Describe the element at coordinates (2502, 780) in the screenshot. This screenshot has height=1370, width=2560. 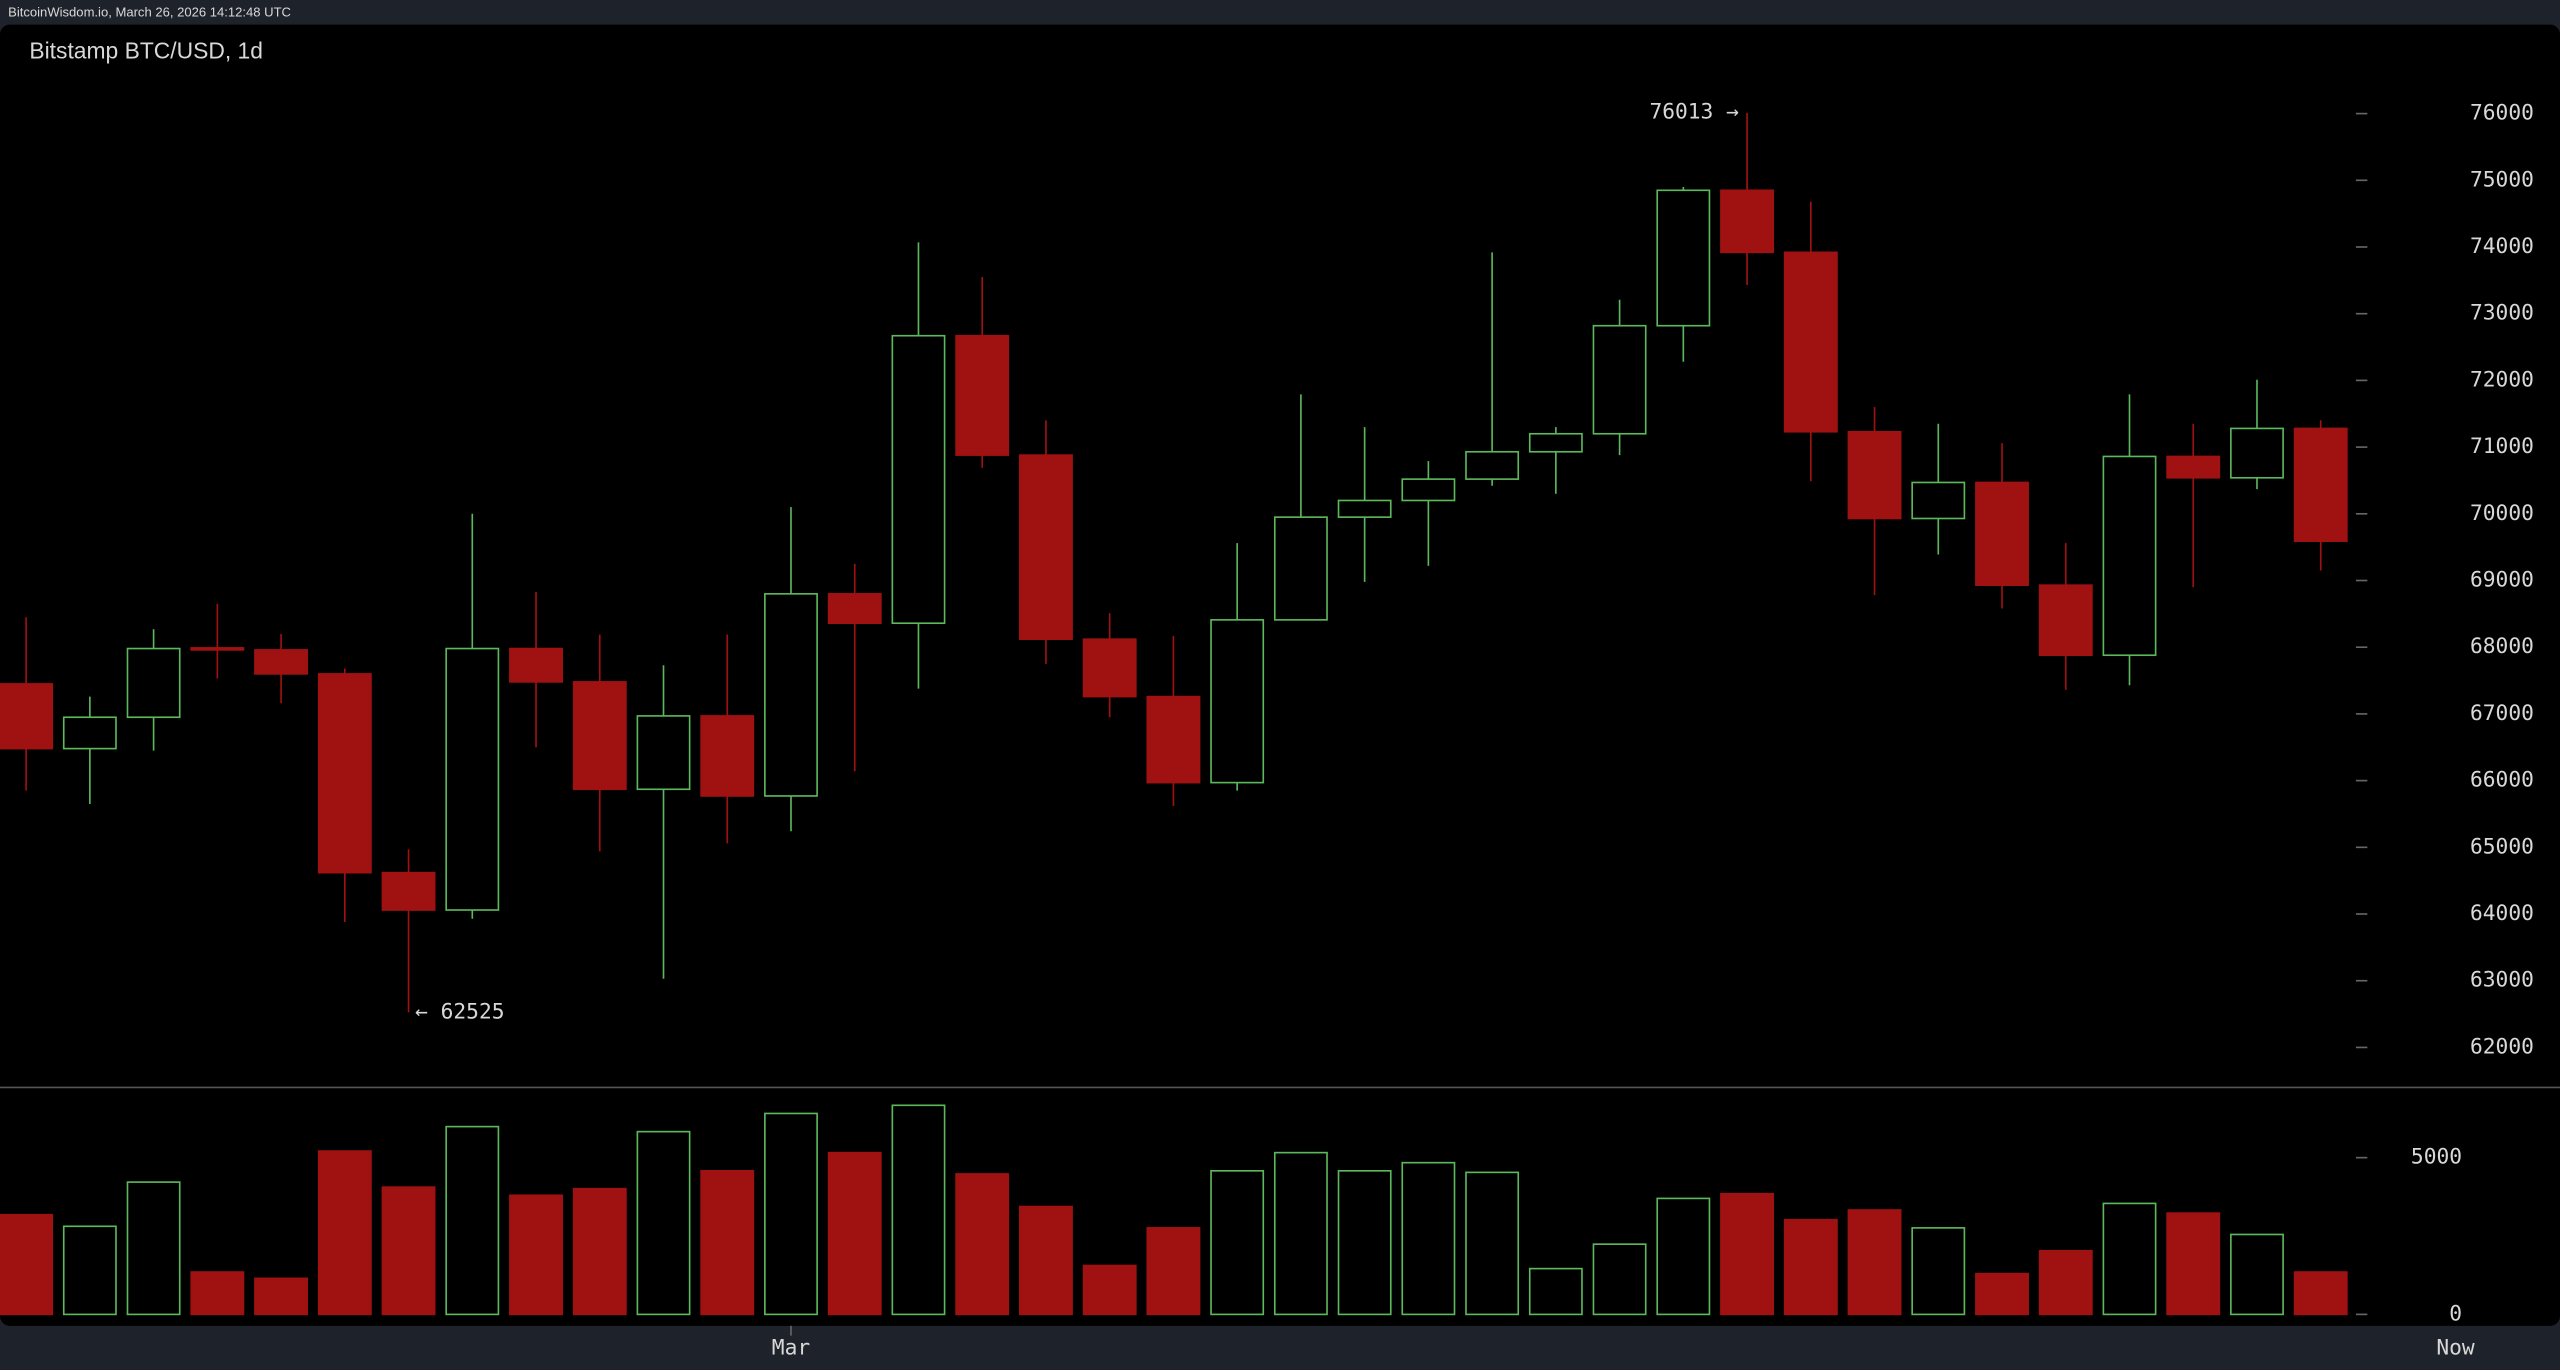
I see `y-tick-label: 66000` at that location.